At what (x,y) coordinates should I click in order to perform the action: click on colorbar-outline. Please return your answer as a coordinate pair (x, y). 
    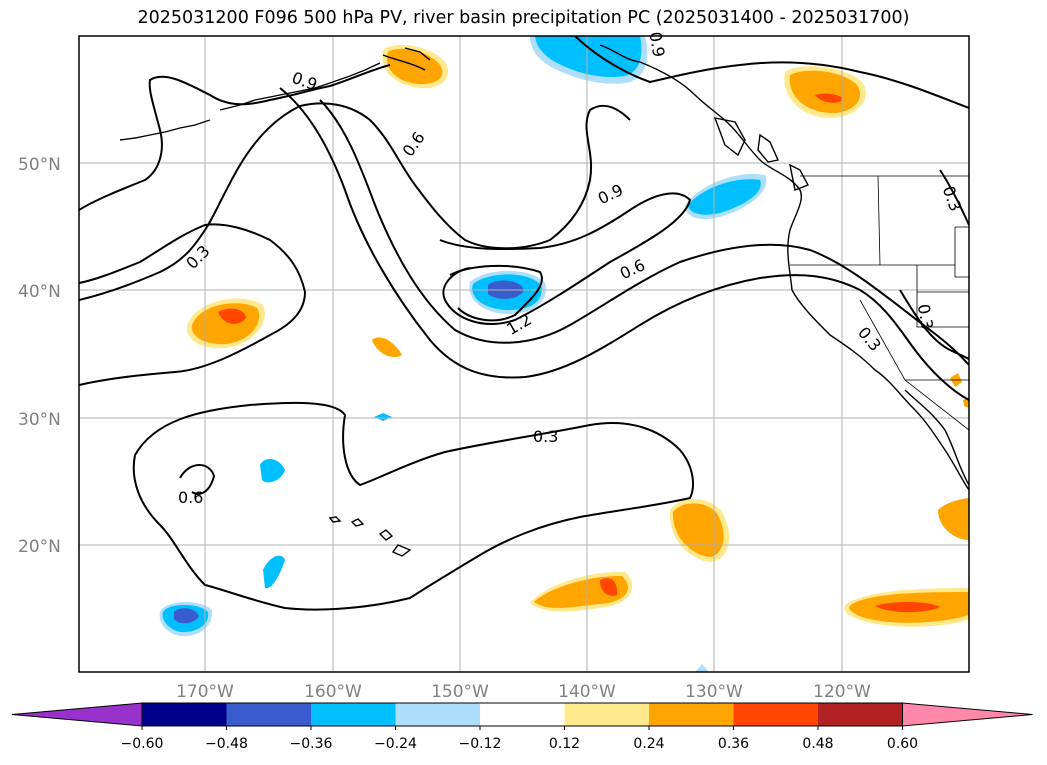
    Looking at the image, I should click on (522, 714).